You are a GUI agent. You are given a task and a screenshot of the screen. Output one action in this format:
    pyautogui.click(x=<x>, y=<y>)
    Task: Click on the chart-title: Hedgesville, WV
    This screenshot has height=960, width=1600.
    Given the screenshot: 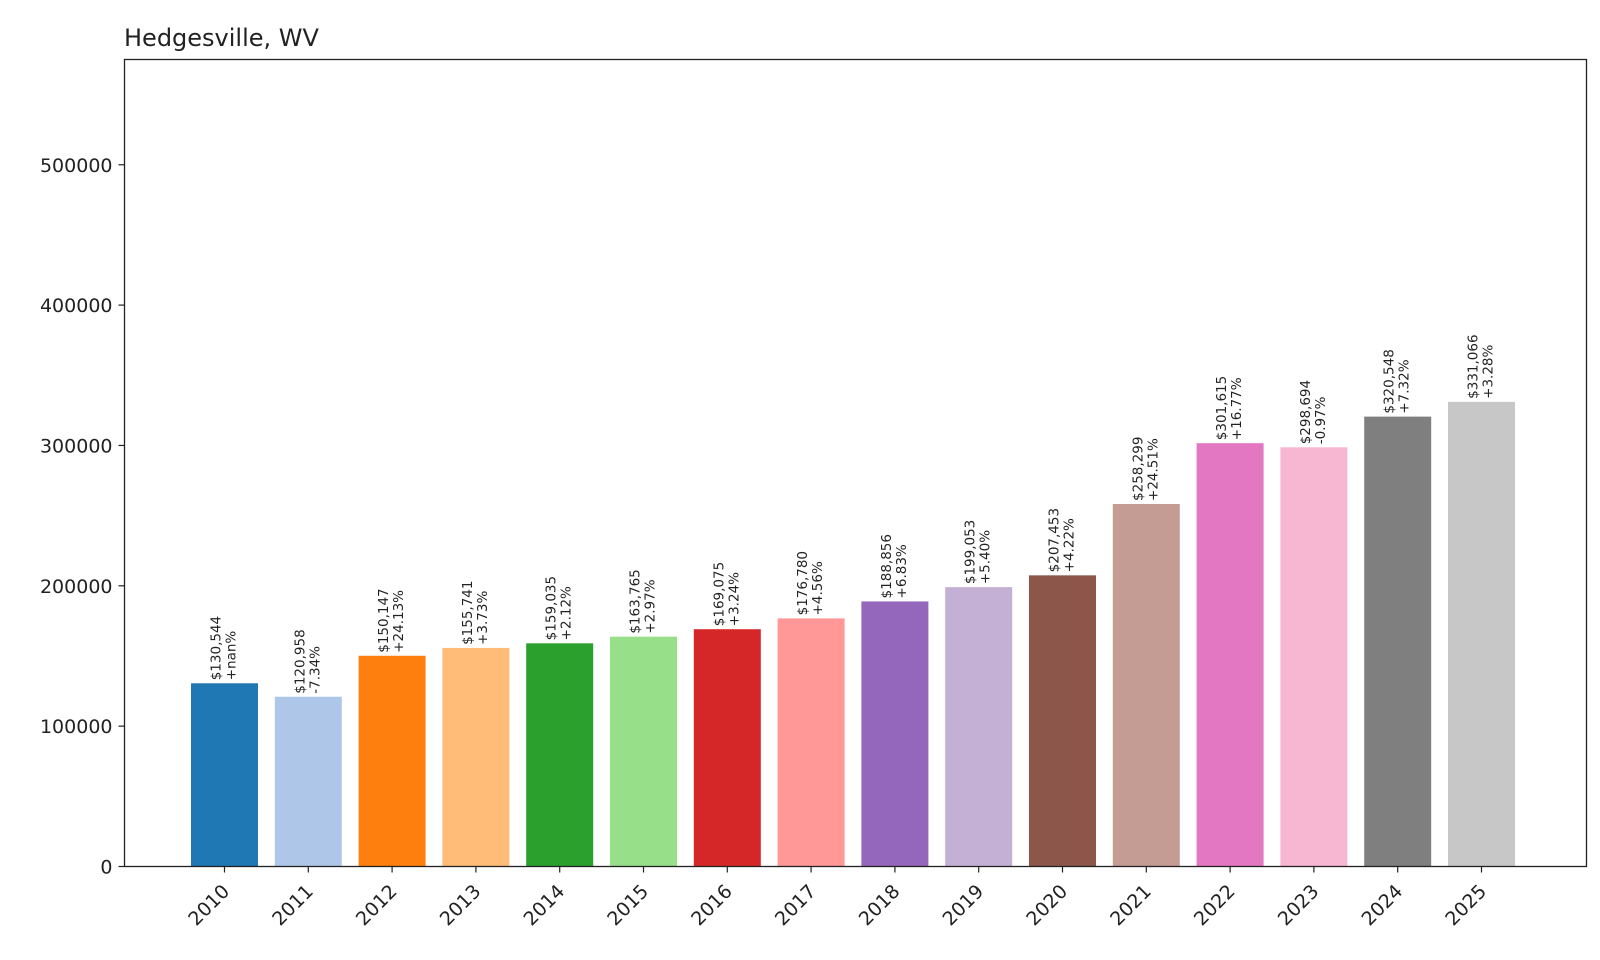 What is the action you would take?
    pyautogui.click(x=222, y=38)
    